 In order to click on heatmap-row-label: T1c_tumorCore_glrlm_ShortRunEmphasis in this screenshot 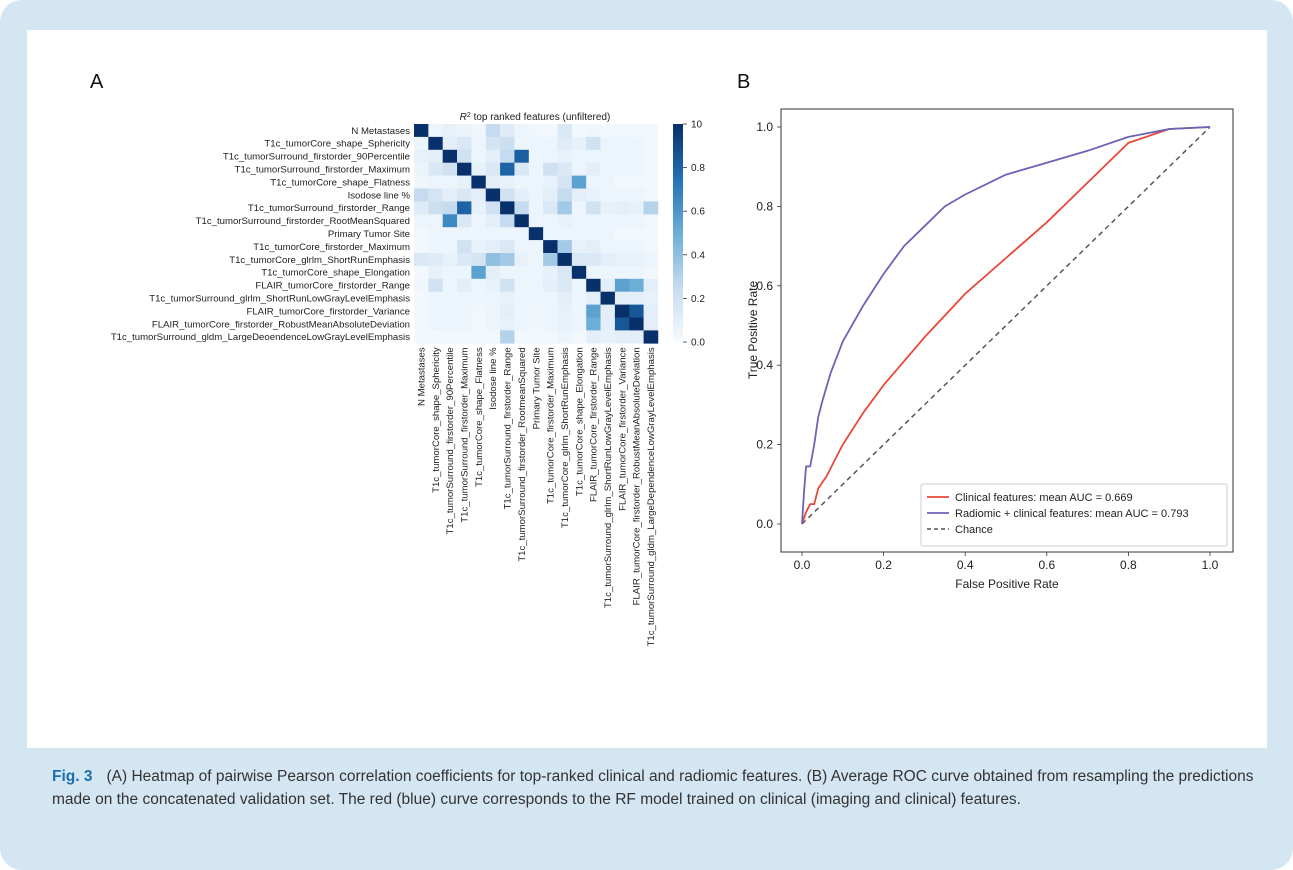, I will do `click(319, 260)`.